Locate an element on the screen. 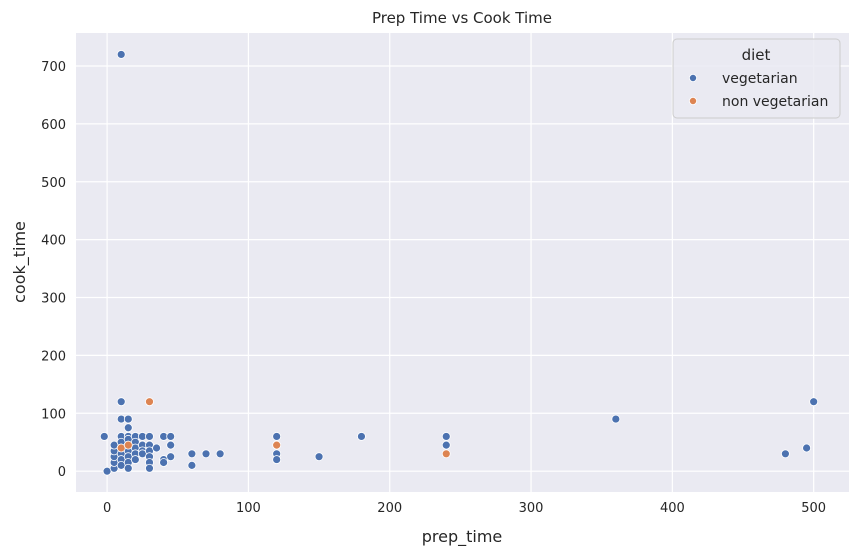 This screenshot has width=861, height=556. x-tick-label: 0 is located at coordinates (107, 508).